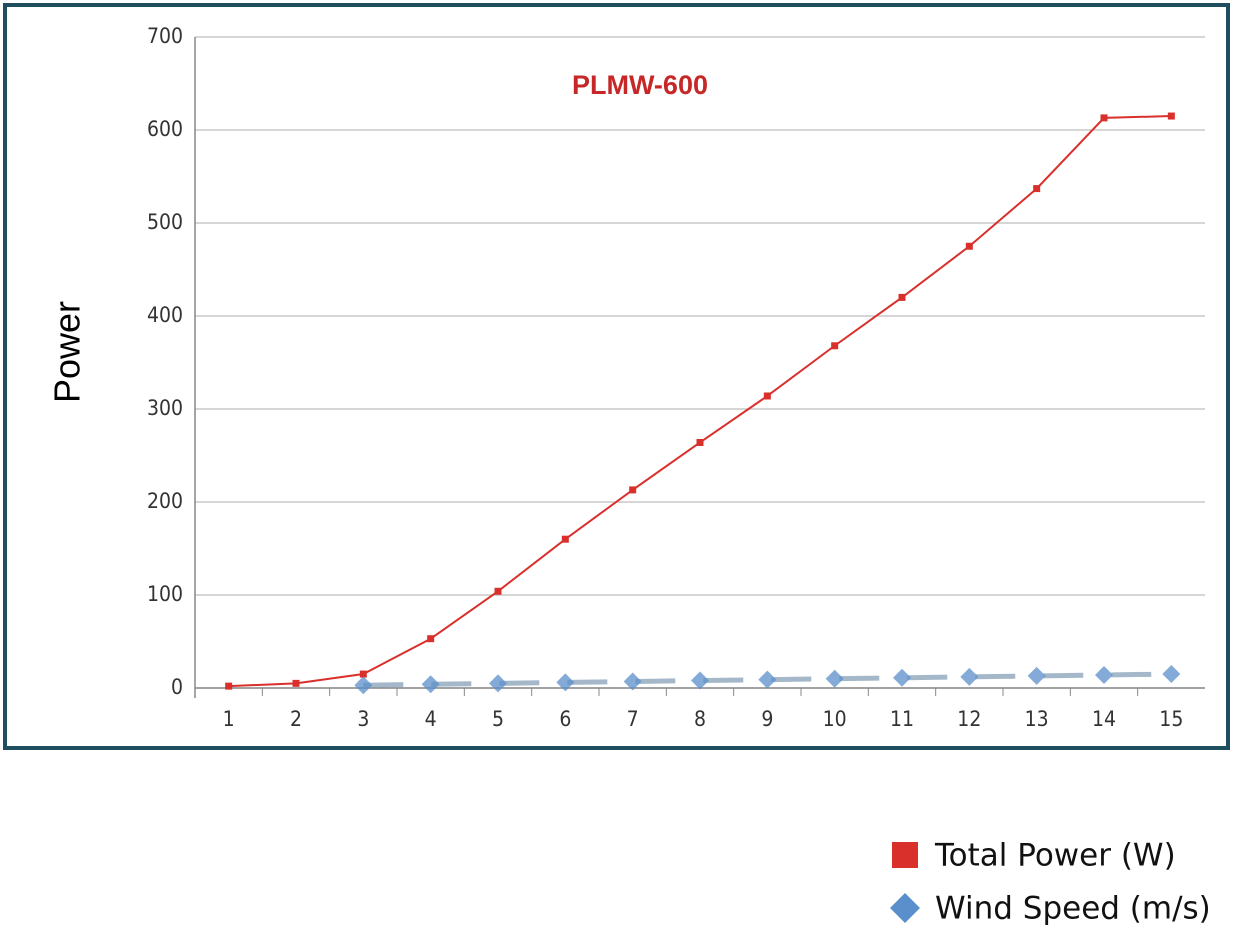 The height and width of the screenshot is (941, 1236). Describe the element at coordinates (1037, 719) in the screenshot. I see `x-tick-label: 13` at that location.